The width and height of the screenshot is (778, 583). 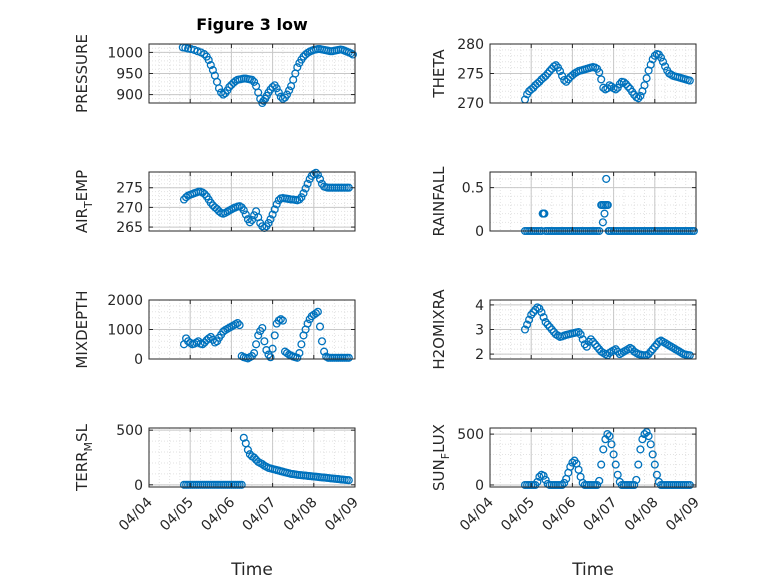 I want to click on y-tick-label: 500, so click(x=470, y=435).